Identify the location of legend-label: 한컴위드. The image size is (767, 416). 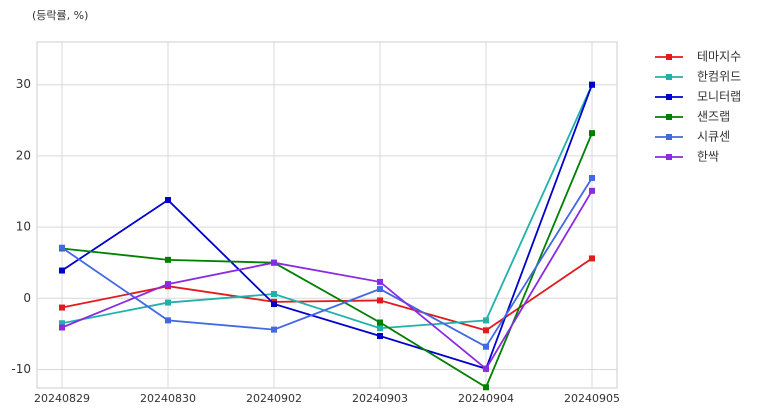
(719, 77).